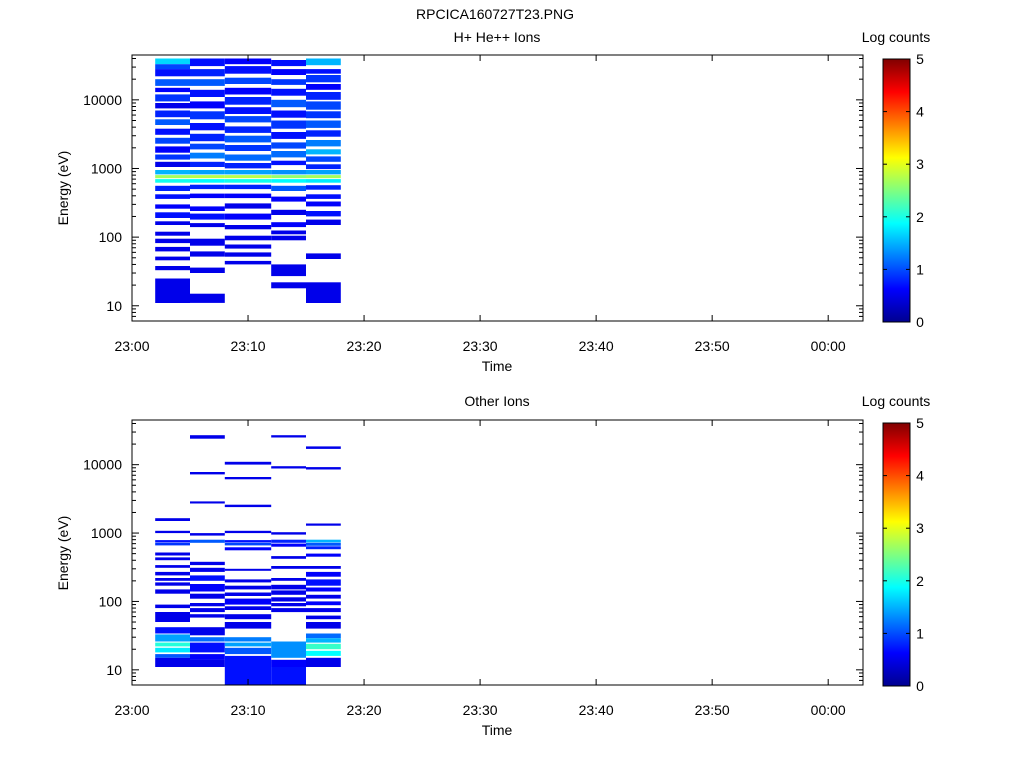 The height and width of the screenshot is (768, 1024). Describe the element at coordinates (131, 710) in the screenshot. I see `x-tick-label: 23:00` at that location.